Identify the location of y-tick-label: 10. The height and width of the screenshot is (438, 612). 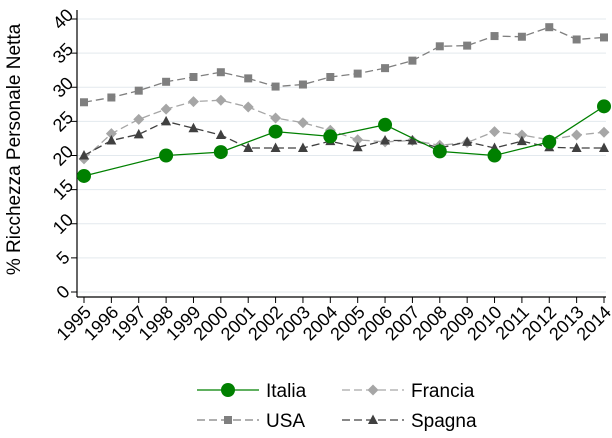
(63, 224).